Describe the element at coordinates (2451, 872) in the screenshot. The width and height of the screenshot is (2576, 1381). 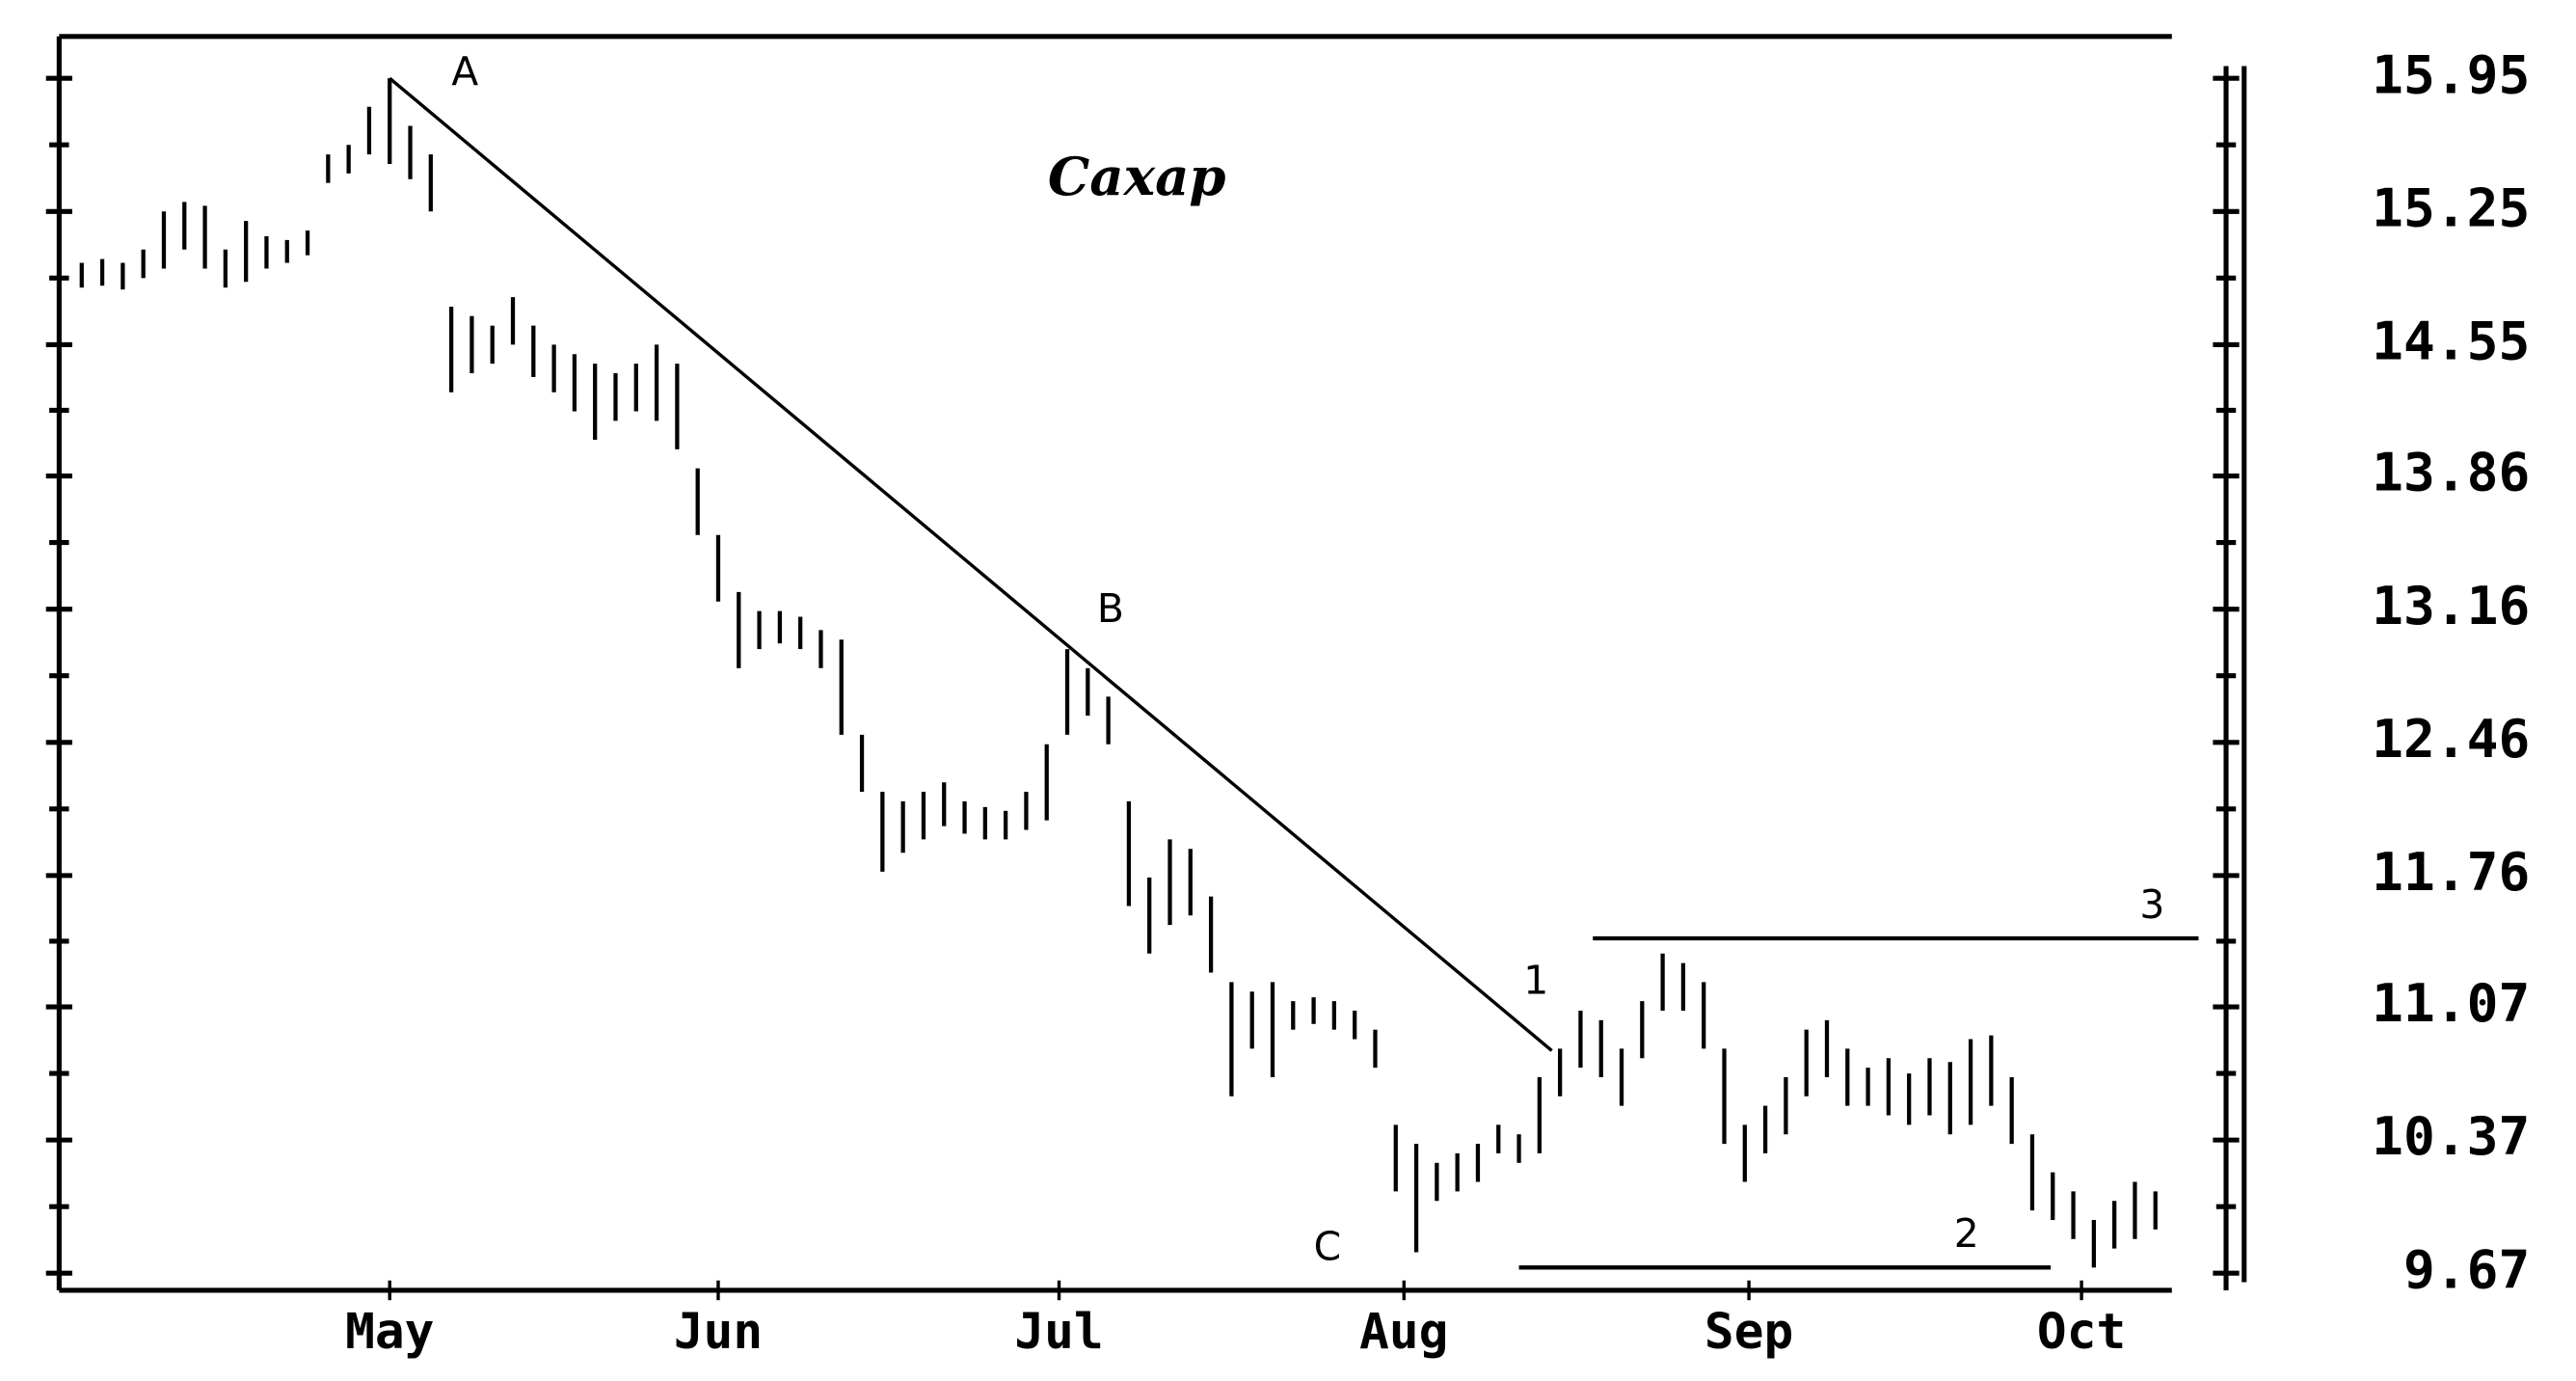
I see `y-tick-label: 11.76` at that location.